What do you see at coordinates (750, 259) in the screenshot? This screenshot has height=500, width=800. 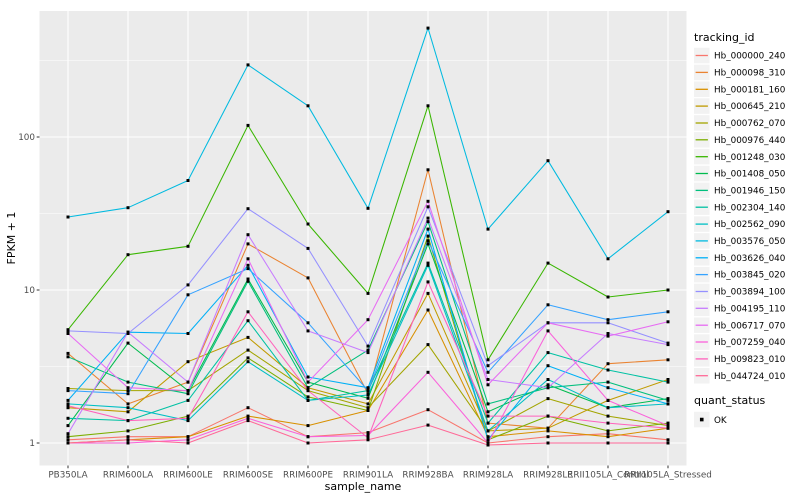 I see `legend-item-label: Hb_003626_040` at bounding box center [750, 259].